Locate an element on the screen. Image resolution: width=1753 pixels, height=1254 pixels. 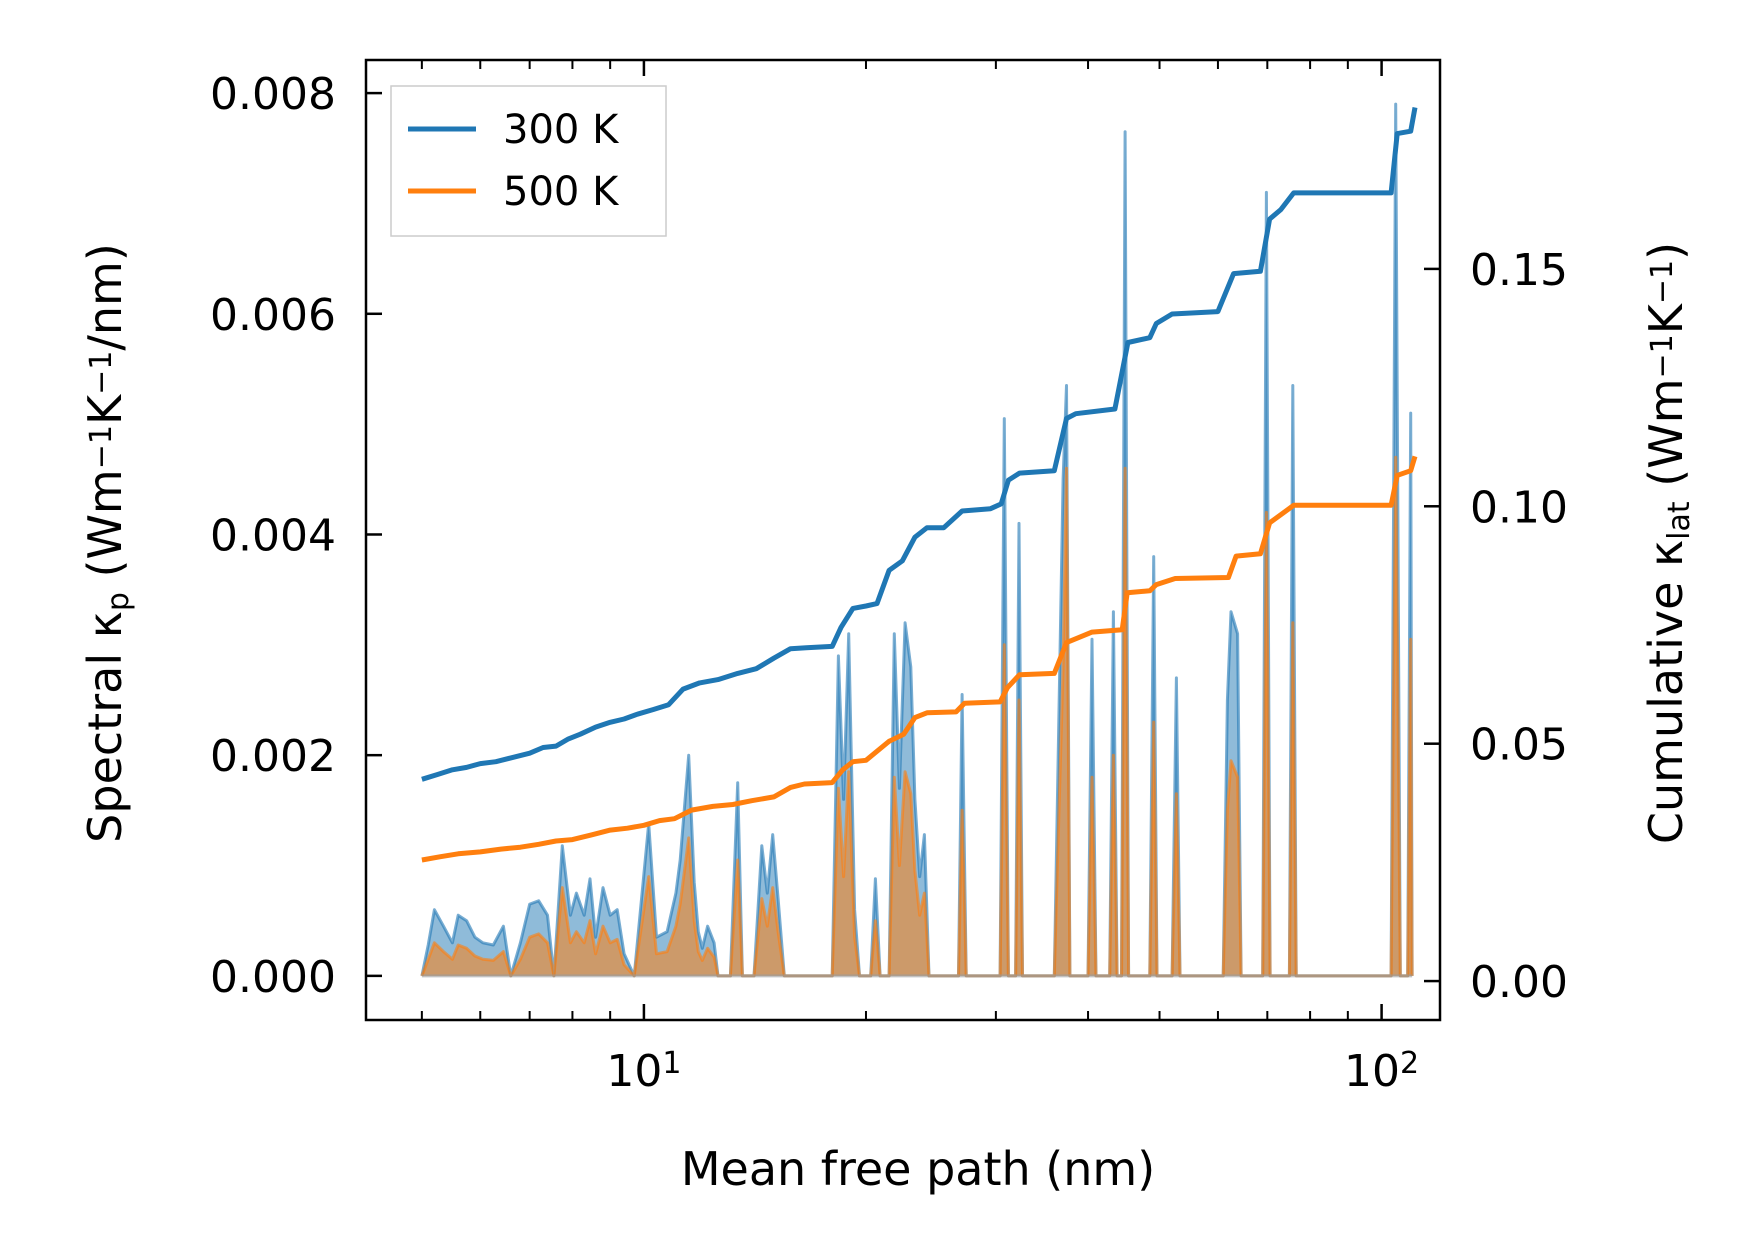
y-left-tick-label: 0.006 is located at coordinates (273, 315).